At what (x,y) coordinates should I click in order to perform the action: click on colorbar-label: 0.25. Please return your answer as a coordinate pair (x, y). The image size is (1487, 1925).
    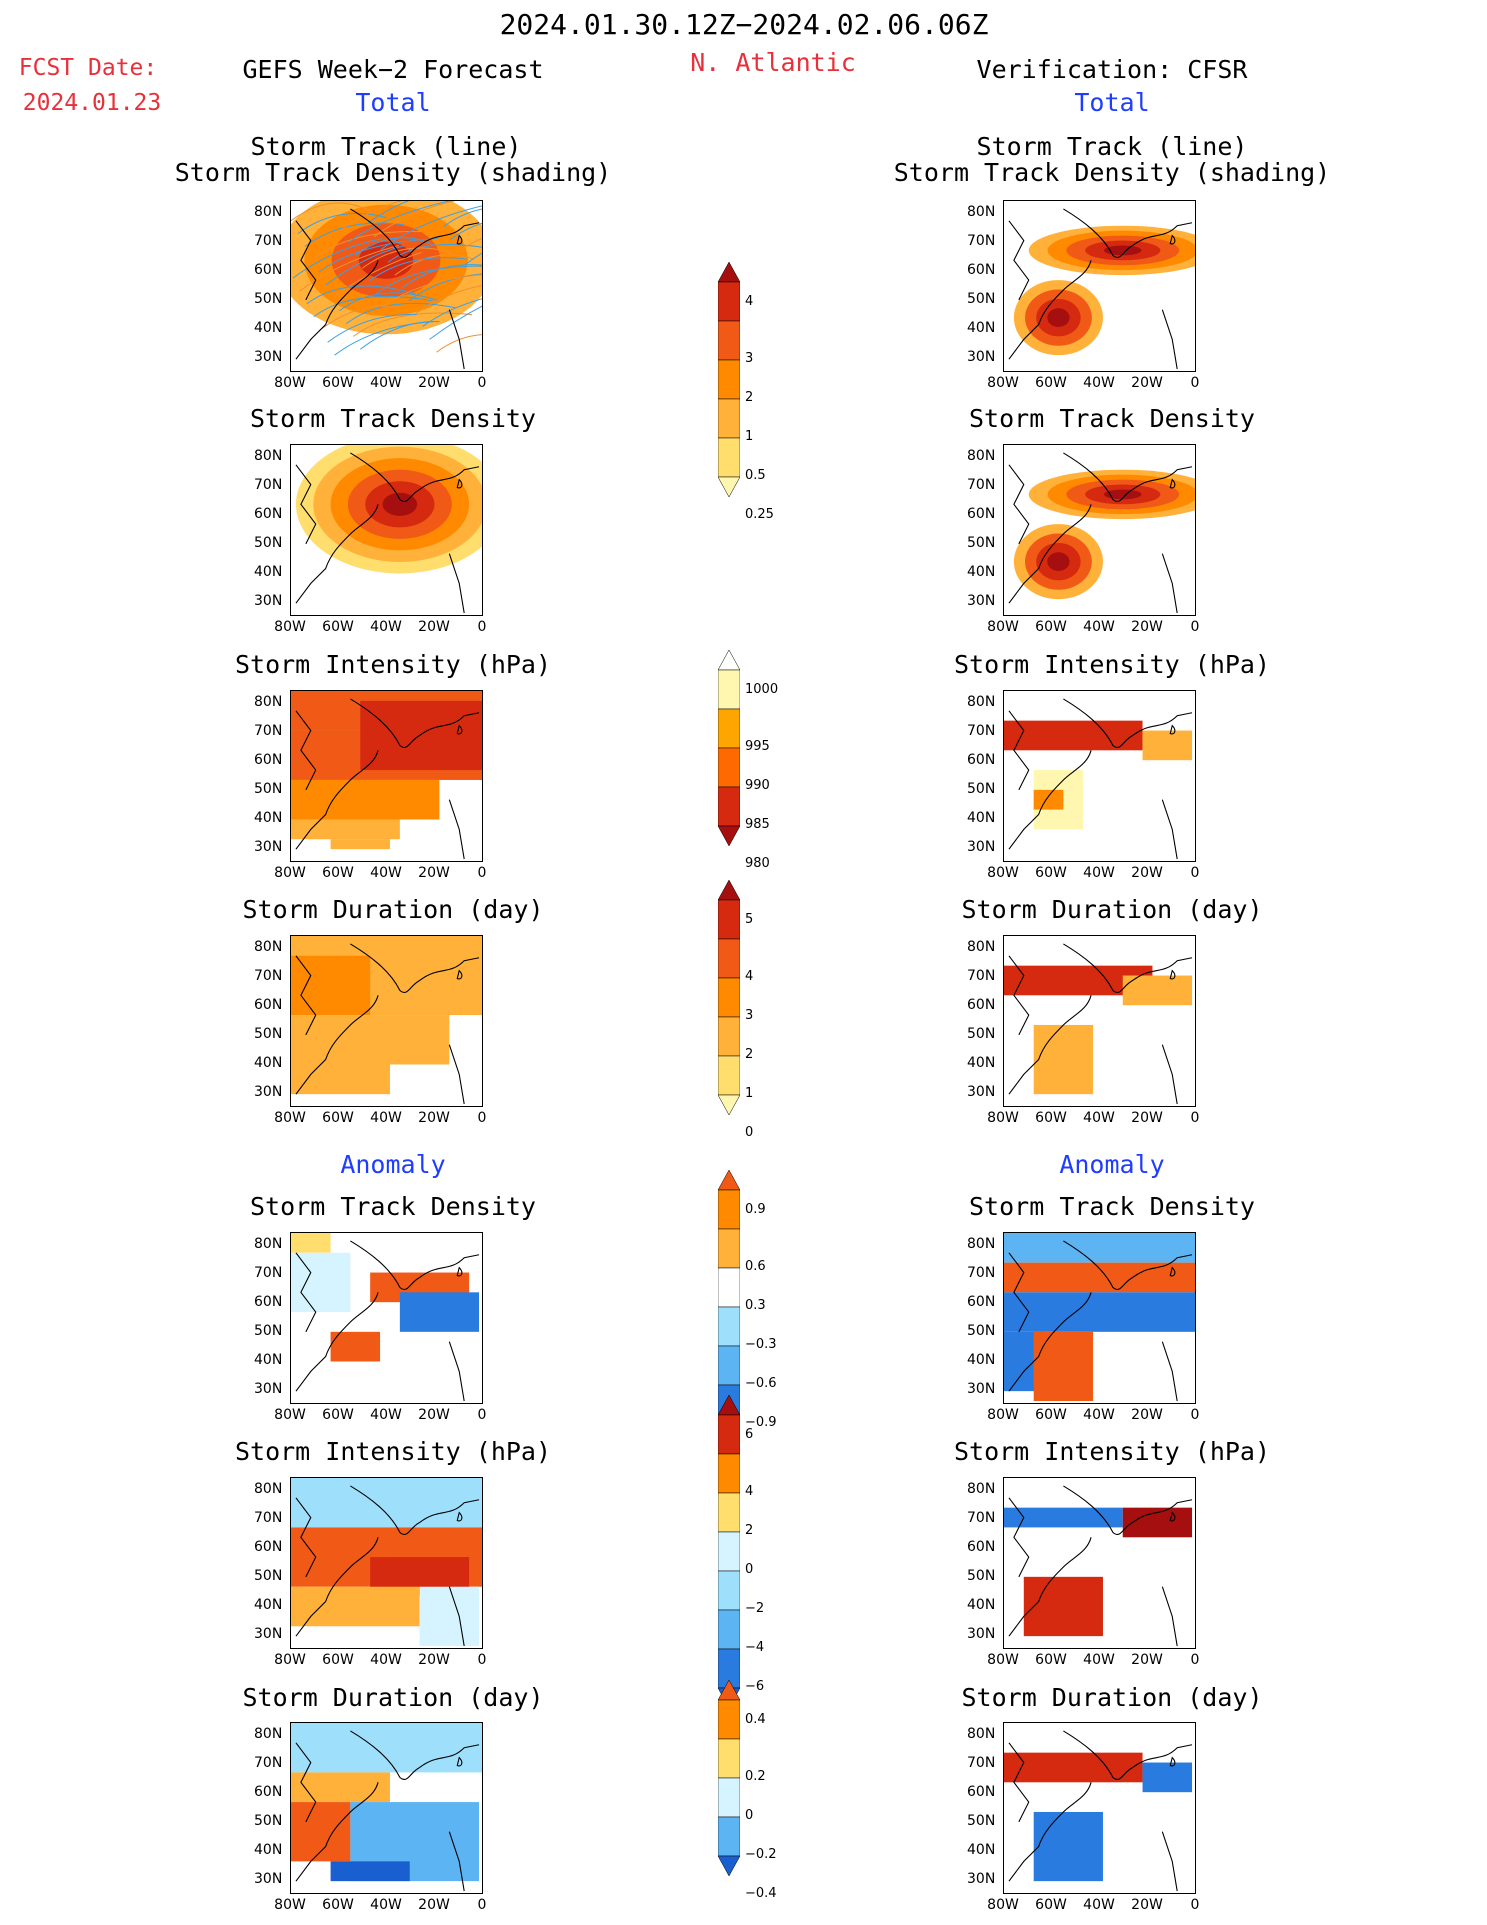
    Looking at the image, I should click on (759, 514).